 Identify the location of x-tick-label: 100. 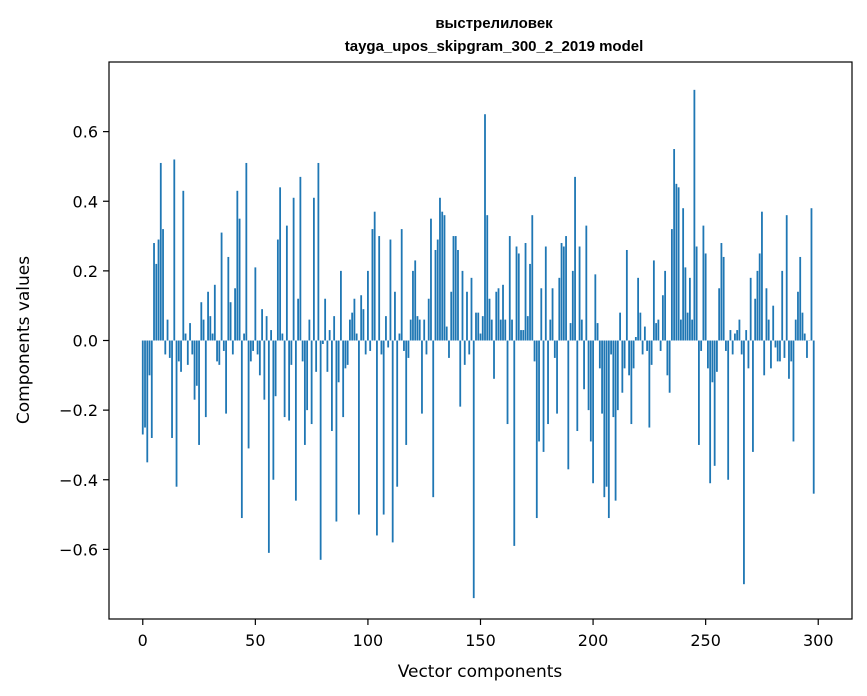
(368, 640).